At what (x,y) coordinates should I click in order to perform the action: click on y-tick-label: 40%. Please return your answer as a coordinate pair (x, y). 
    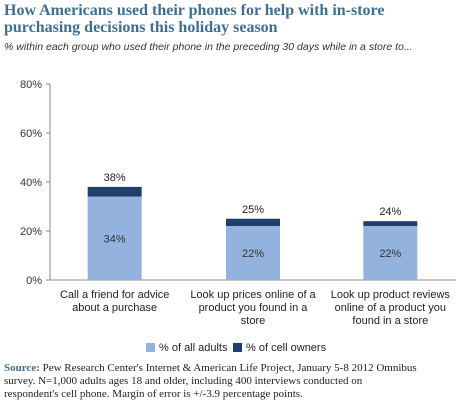
    Looking at the image, I should click on (31, 183).